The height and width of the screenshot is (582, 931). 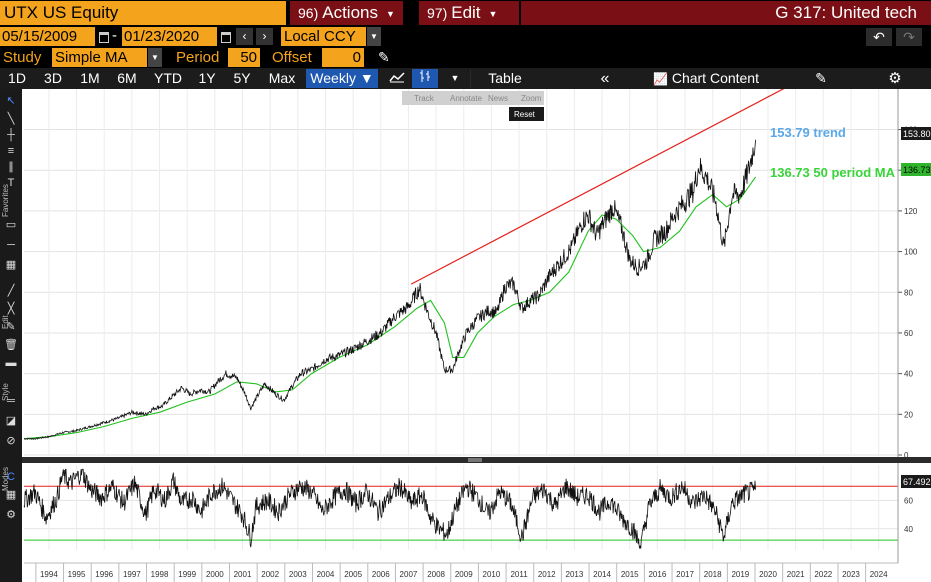 I want to click on x-tick-label: 2015, so click(x=630, y=574).